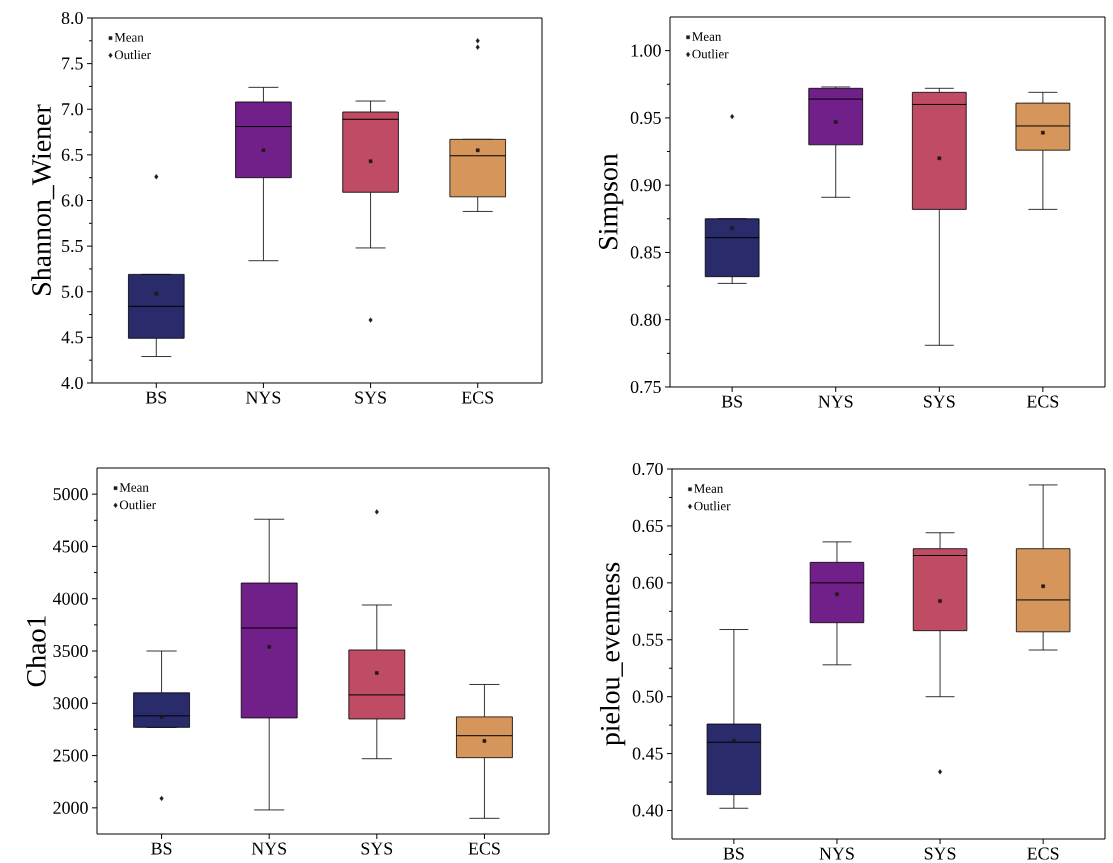 This screenshot has width=1113, height=863. What do you see at coordinates (72, 291) in the screenshot?
I see `y-tick-label: 5.0` at bounding box center [72, 291].